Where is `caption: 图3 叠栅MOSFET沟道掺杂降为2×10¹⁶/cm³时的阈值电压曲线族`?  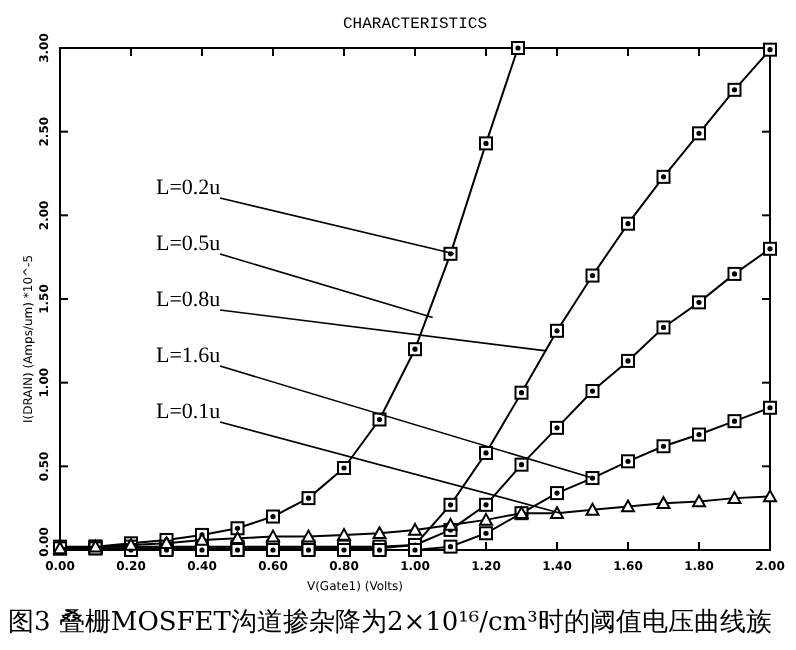 caption: 图3 叠栅MOSFET沟道掺杂降为2×10¹⁶/cm³时的阈值电压曲线族 is located at coordinates (390, 623).